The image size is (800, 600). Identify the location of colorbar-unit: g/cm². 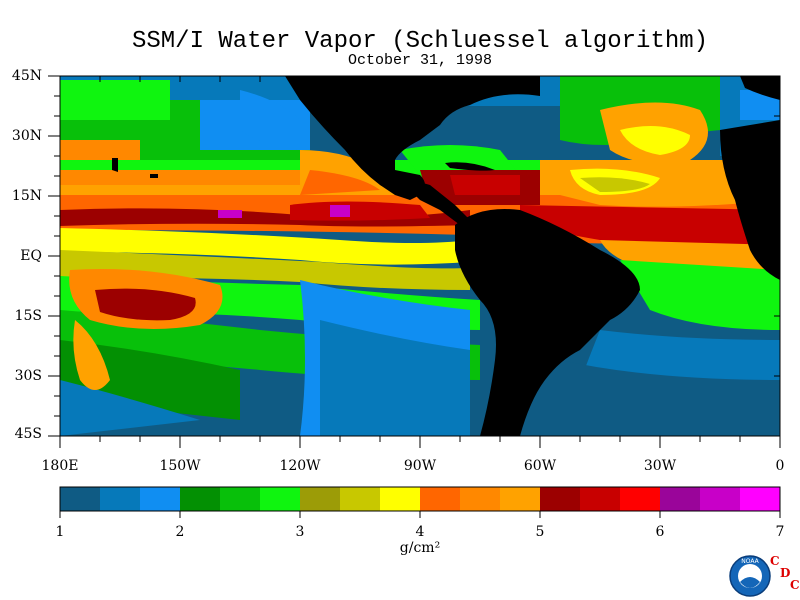
(420, 548).